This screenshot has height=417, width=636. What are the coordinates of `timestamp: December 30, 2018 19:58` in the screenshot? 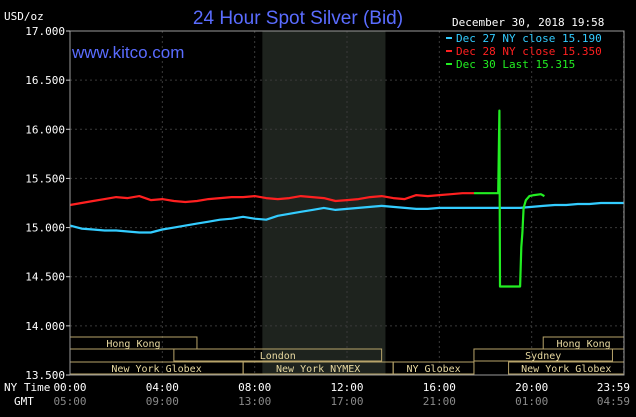 It's located at (528, 22).